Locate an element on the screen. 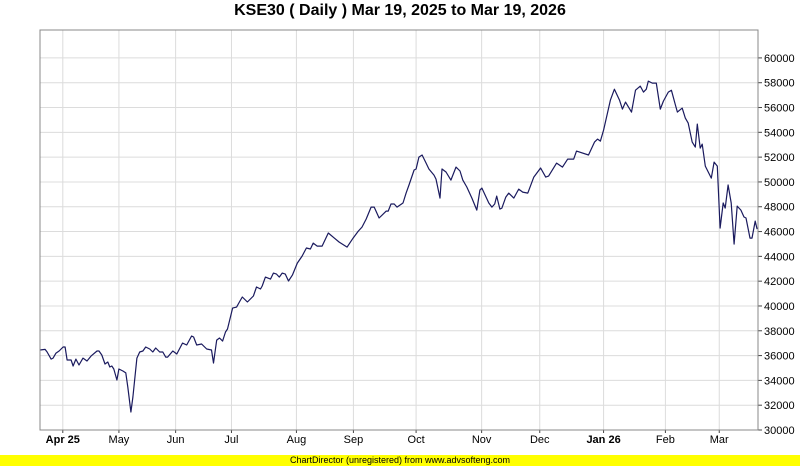 The width and height of the screenshot is (800, 466). x-tick-label: Apr 25 is located at coordinates (63, 440).